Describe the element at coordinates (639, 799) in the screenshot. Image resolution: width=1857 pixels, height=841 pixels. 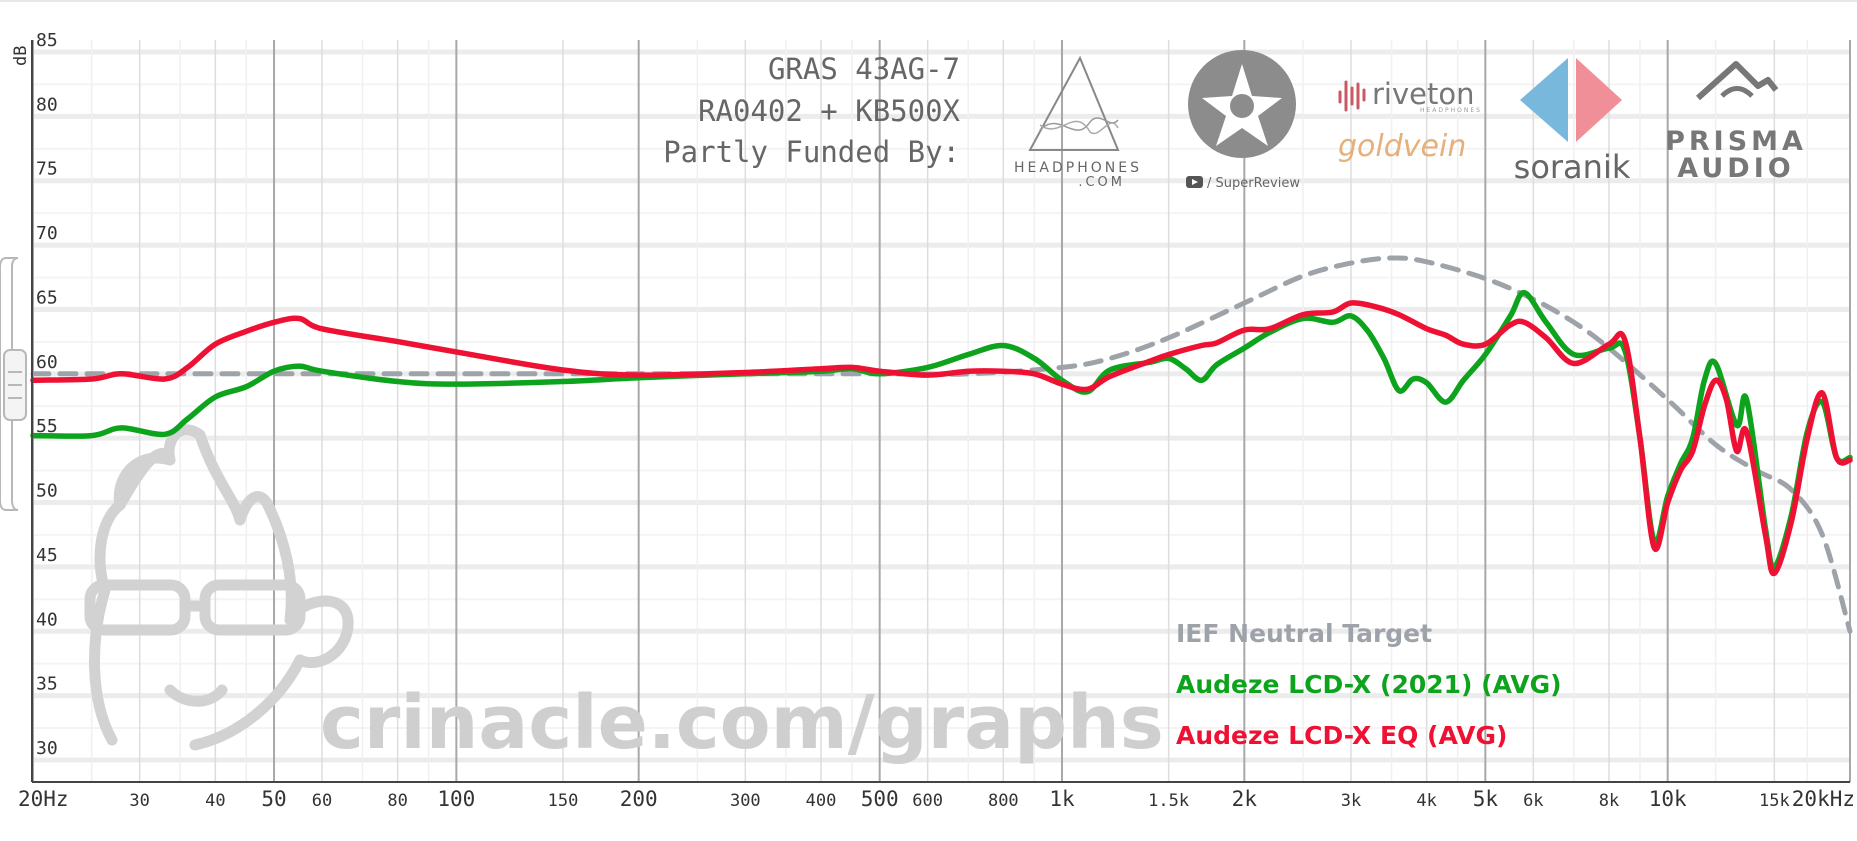
I see `x-tick-200: 200` at that location.